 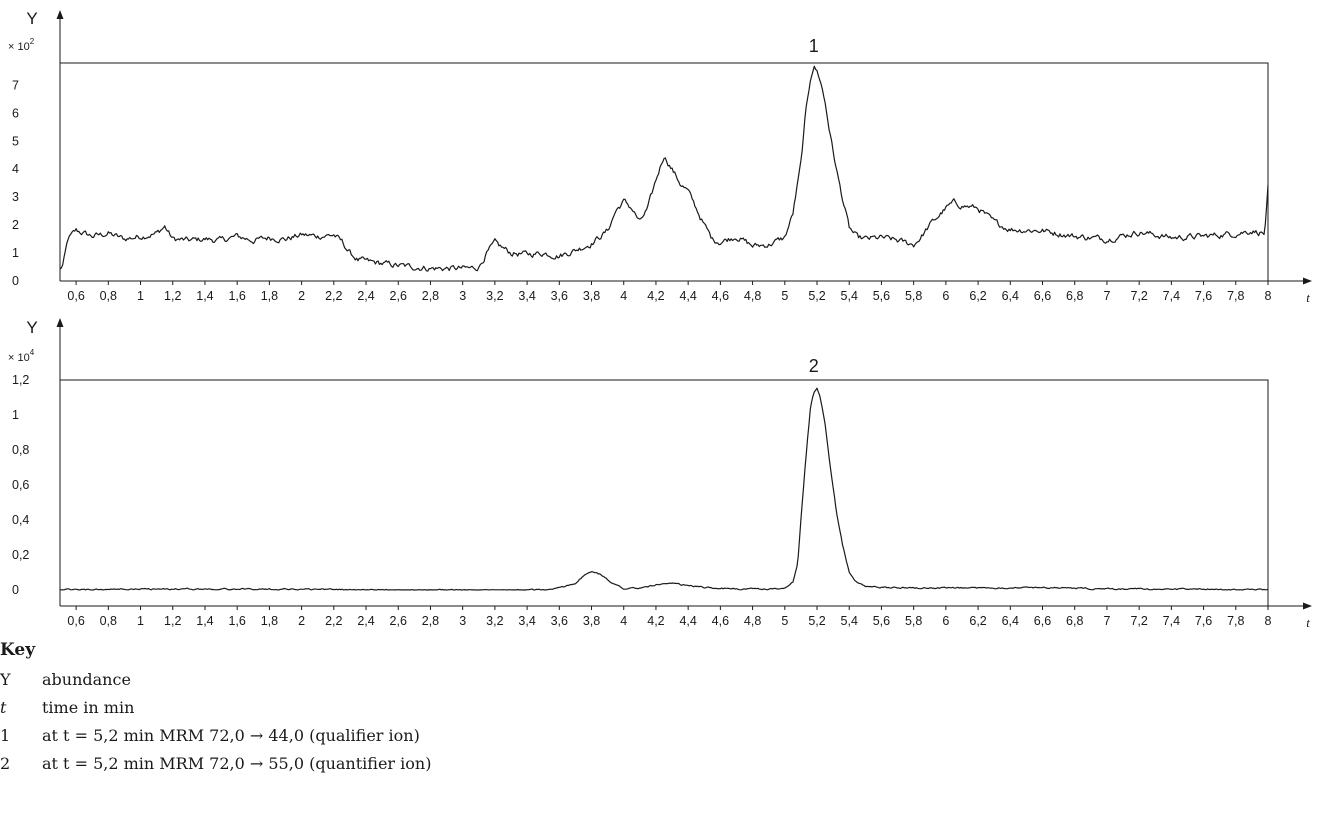 I want to click on x-tick-label: 0,6, so click(x=75, y=621).